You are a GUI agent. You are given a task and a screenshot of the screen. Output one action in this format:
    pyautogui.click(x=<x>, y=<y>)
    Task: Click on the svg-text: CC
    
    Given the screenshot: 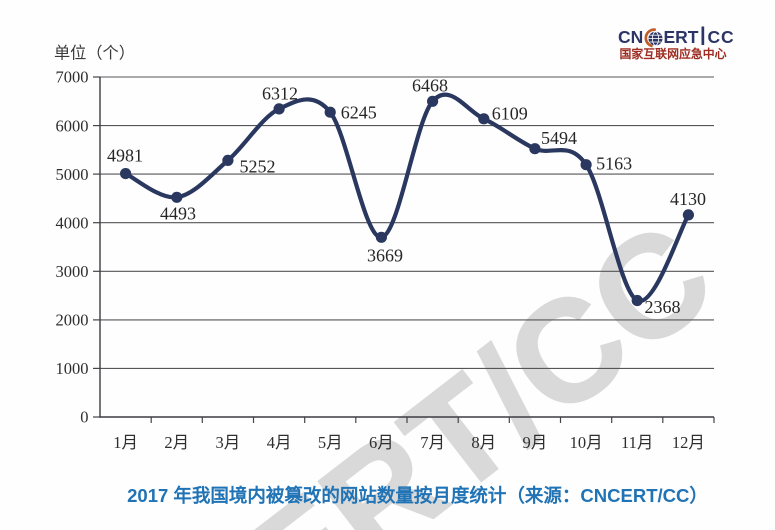 What is the action you would take?
    pyautogui.click(x=721, y=37)
    